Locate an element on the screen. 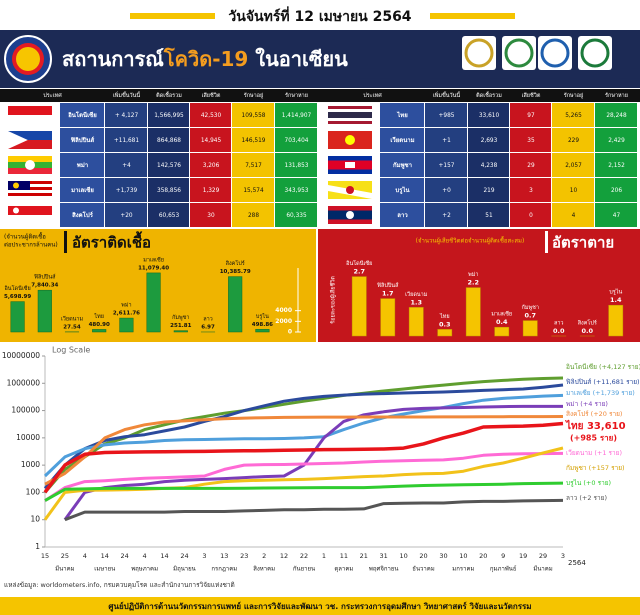  value-label: 0.7 is located at coordinates (530, 316).